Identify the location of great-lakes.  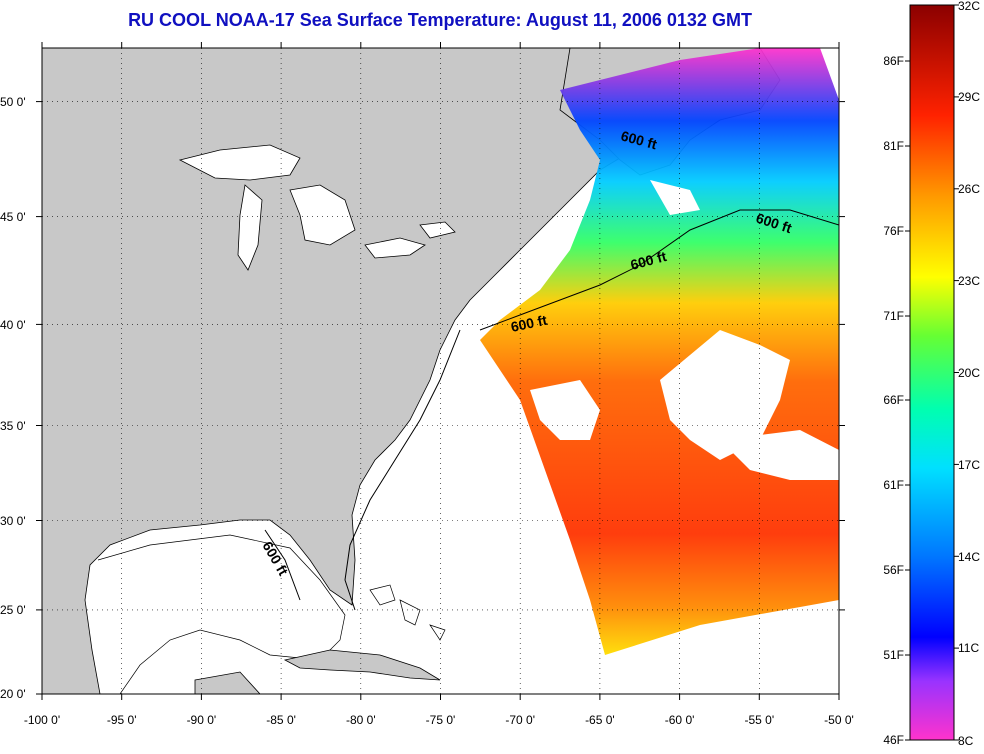
(317, 207).